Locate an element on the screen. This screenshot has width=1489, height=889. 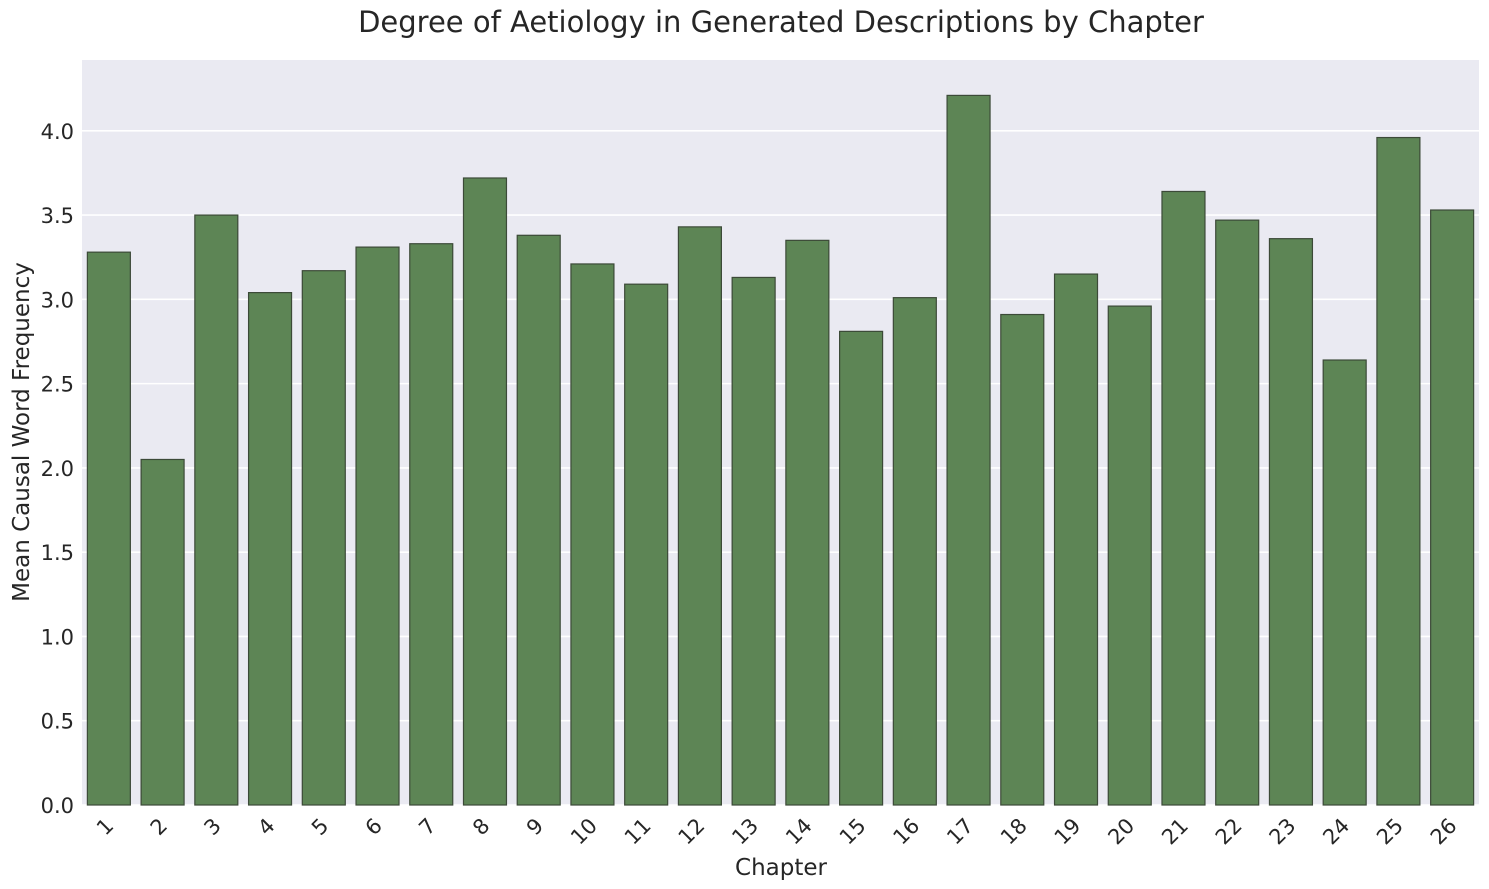
x-tick-label: 8 is located at coordinates (481, 827).